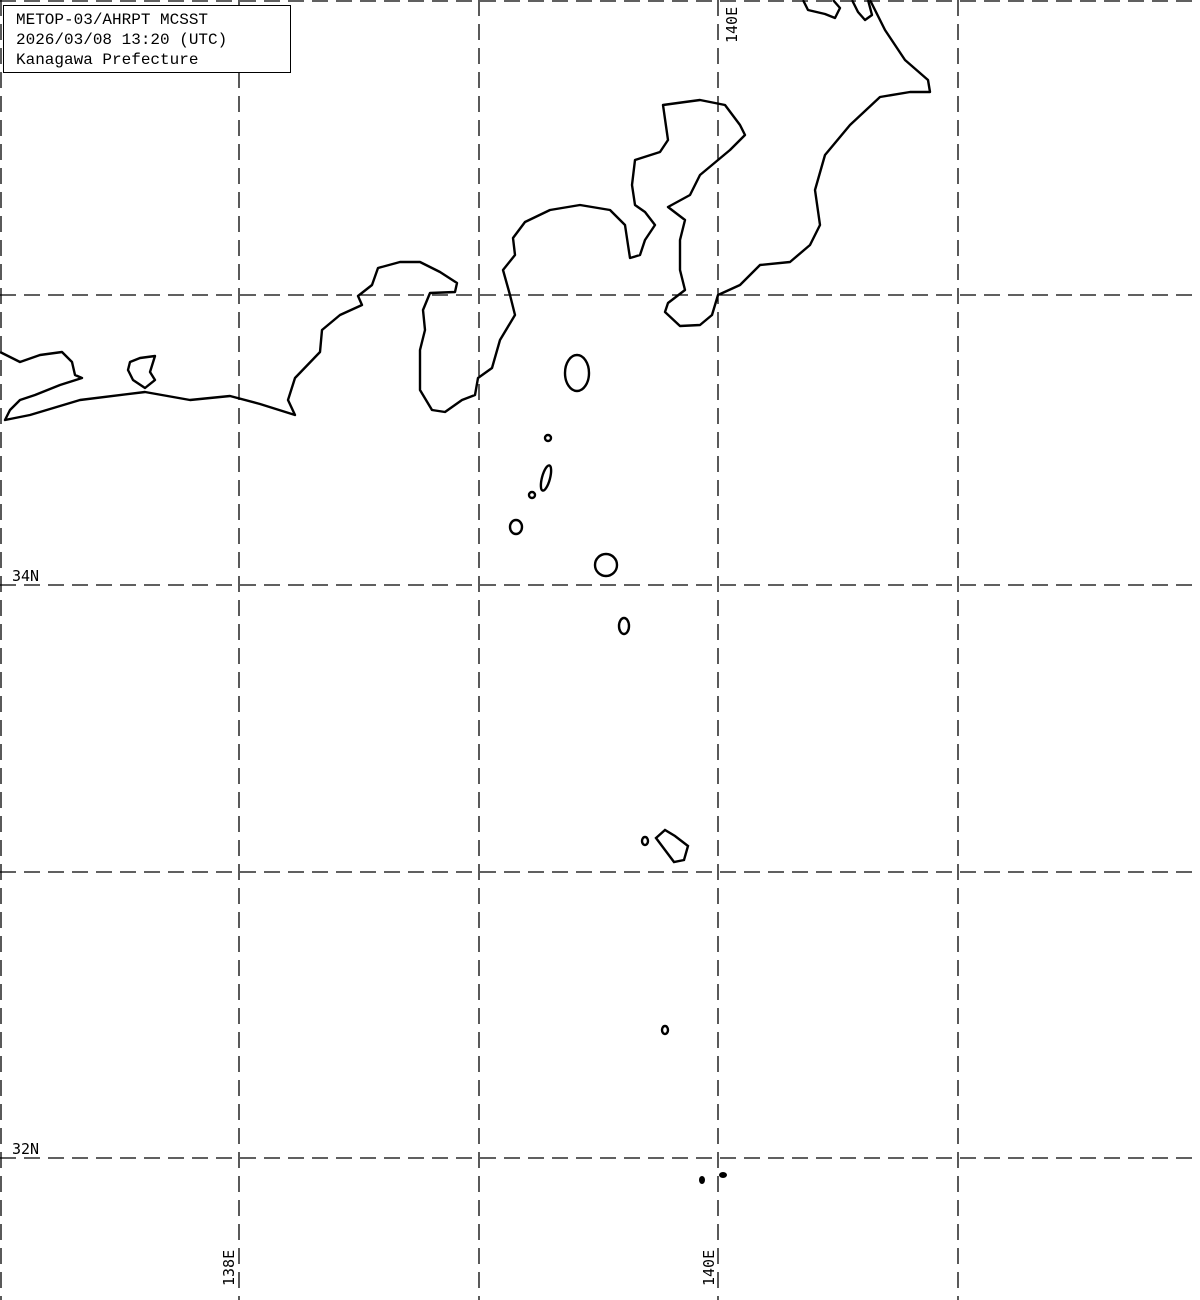 This screenshot has width=1200, height=1300. What do you see at coordinates (709, 1268) in the screenshot?
I see `lon-label-140e-bottom: 140E` at bounding box center [709, 1268].